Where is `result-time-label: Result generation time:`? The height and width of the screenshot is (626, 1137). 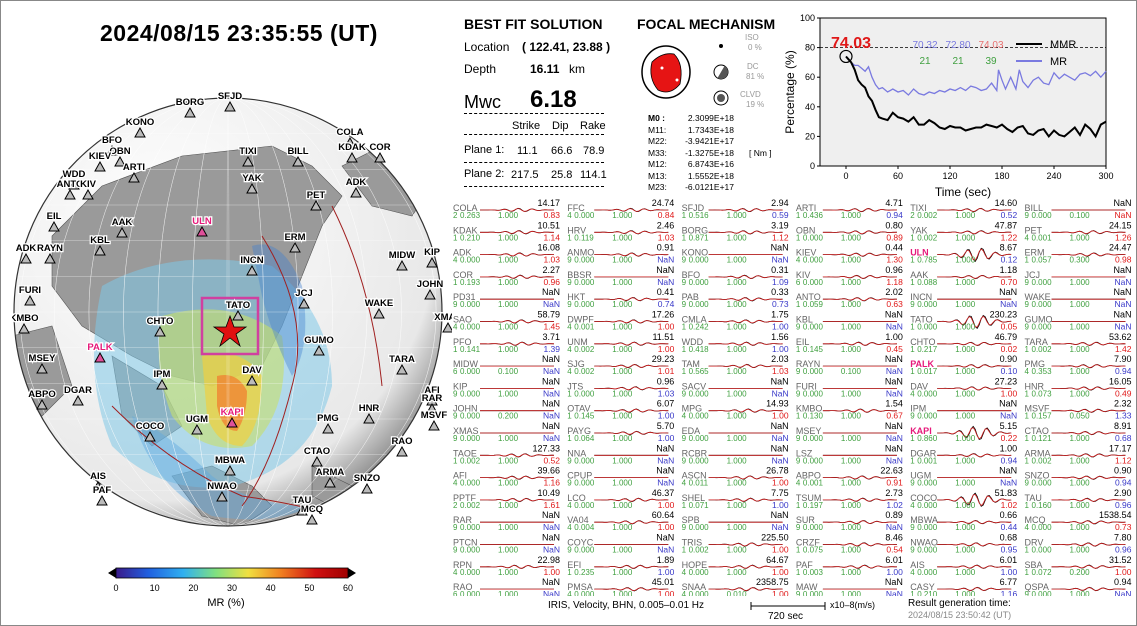 result-time-label: Result generation time: is located at coordinates (959, 603).